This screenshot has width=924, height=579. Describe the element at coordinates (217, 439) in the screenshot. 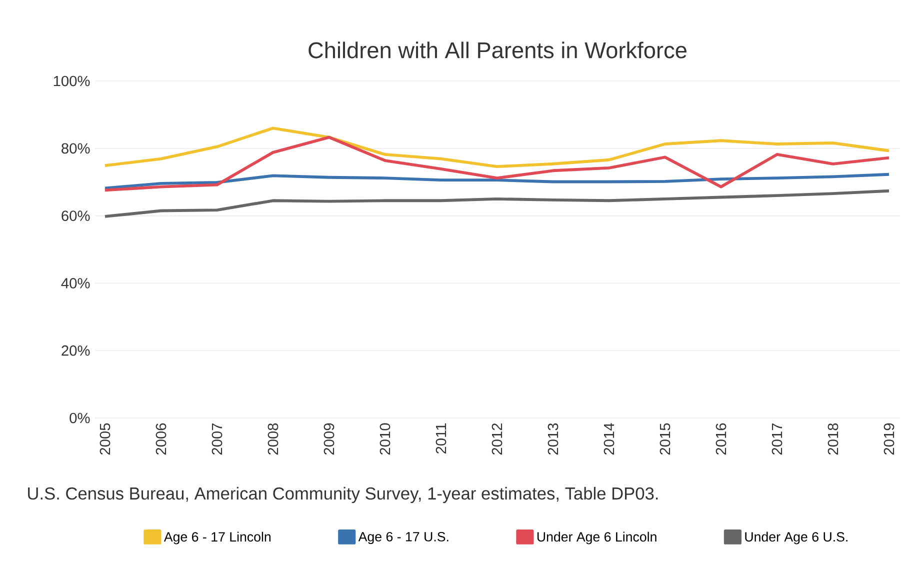

I see `x-tick-label: 2007` at that location.